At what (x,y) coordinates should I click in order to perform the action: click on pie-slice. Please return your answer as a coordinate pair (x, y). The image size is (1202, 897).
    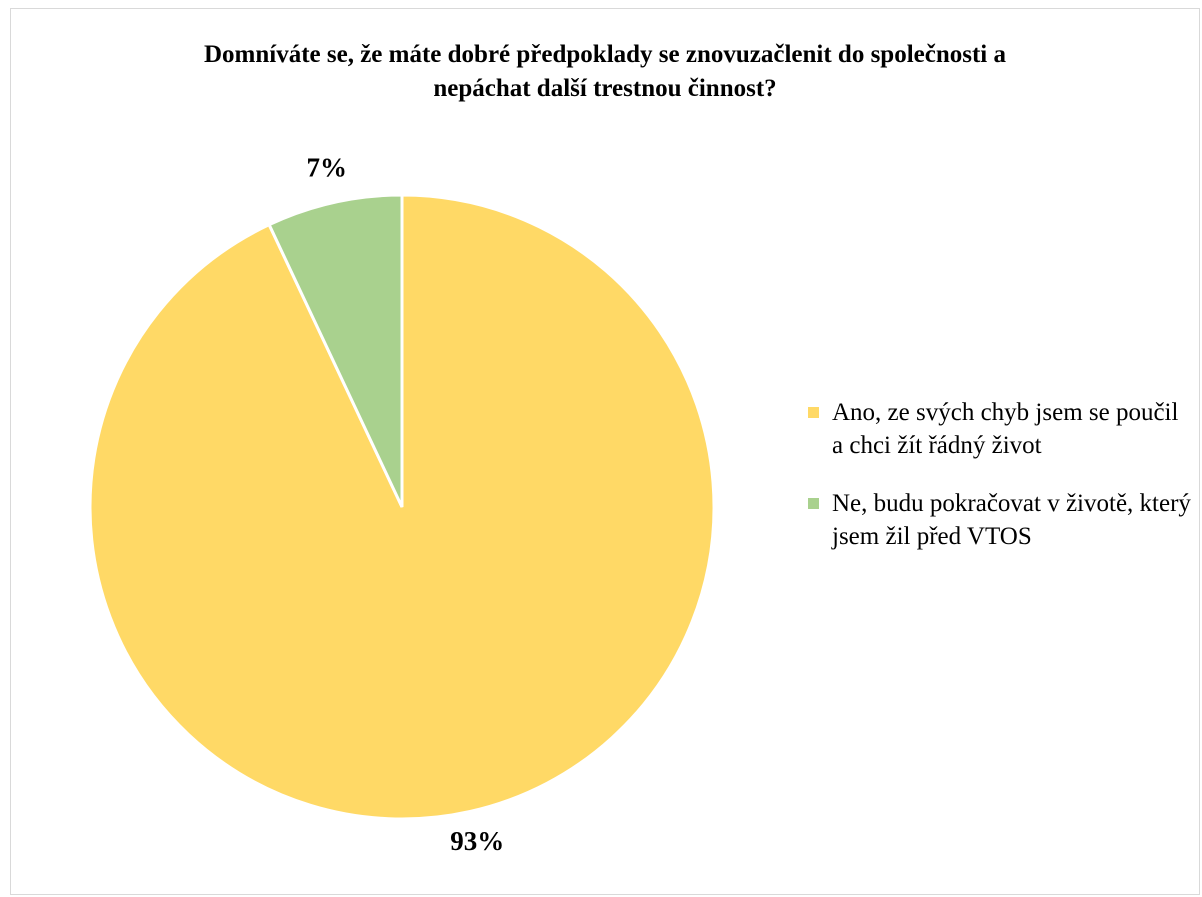
    Looking at the image, I should click on (335, 350).